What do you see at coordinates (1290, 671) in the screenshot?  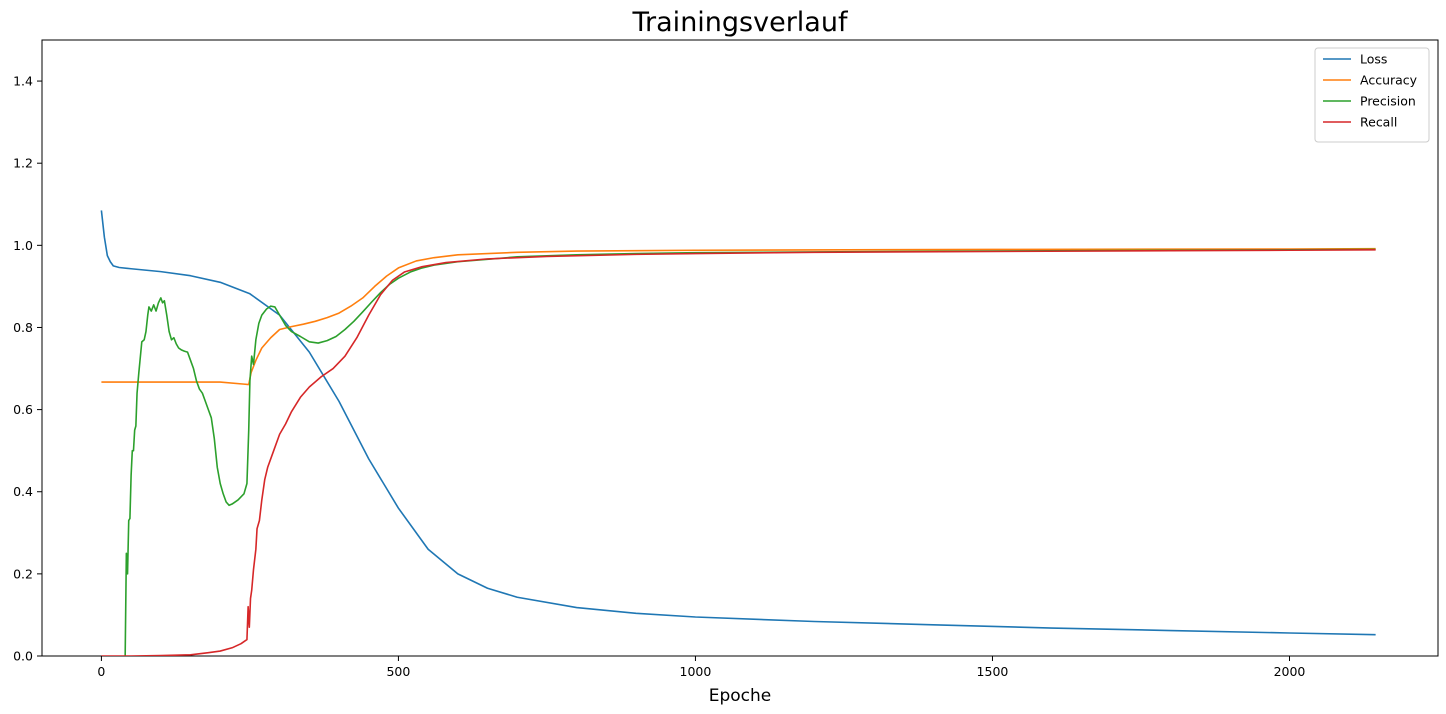 I see `x-tick-label: 2000` at bounding box center [1290, 671].